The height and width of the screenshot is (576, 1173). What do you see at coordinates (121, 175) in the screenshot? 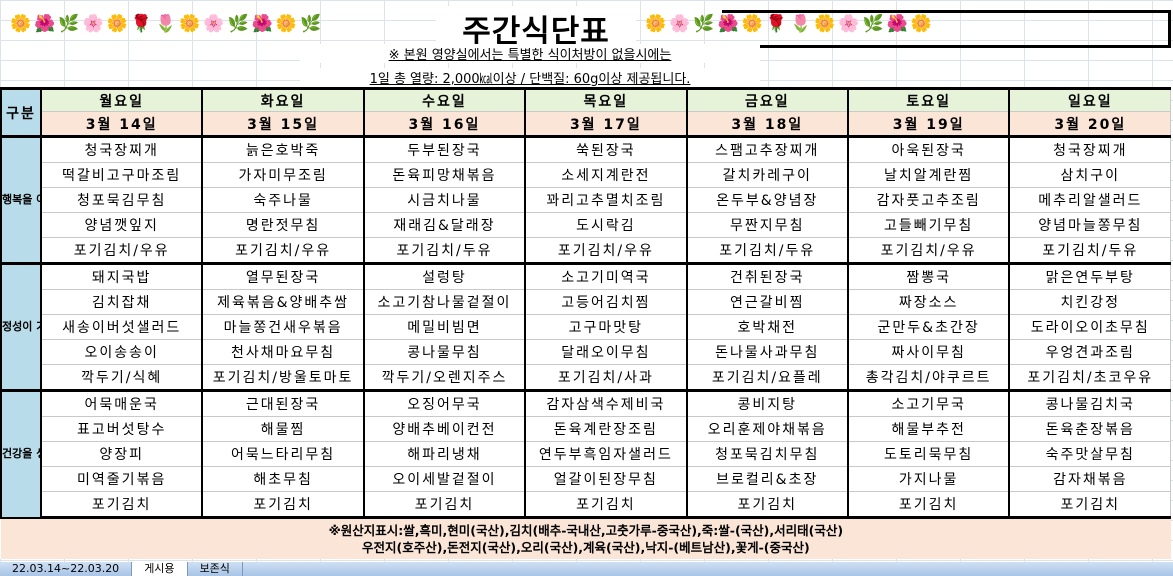
I see `menu-cell: 떡갈비고구마조림` at bounding box center [121, 175].